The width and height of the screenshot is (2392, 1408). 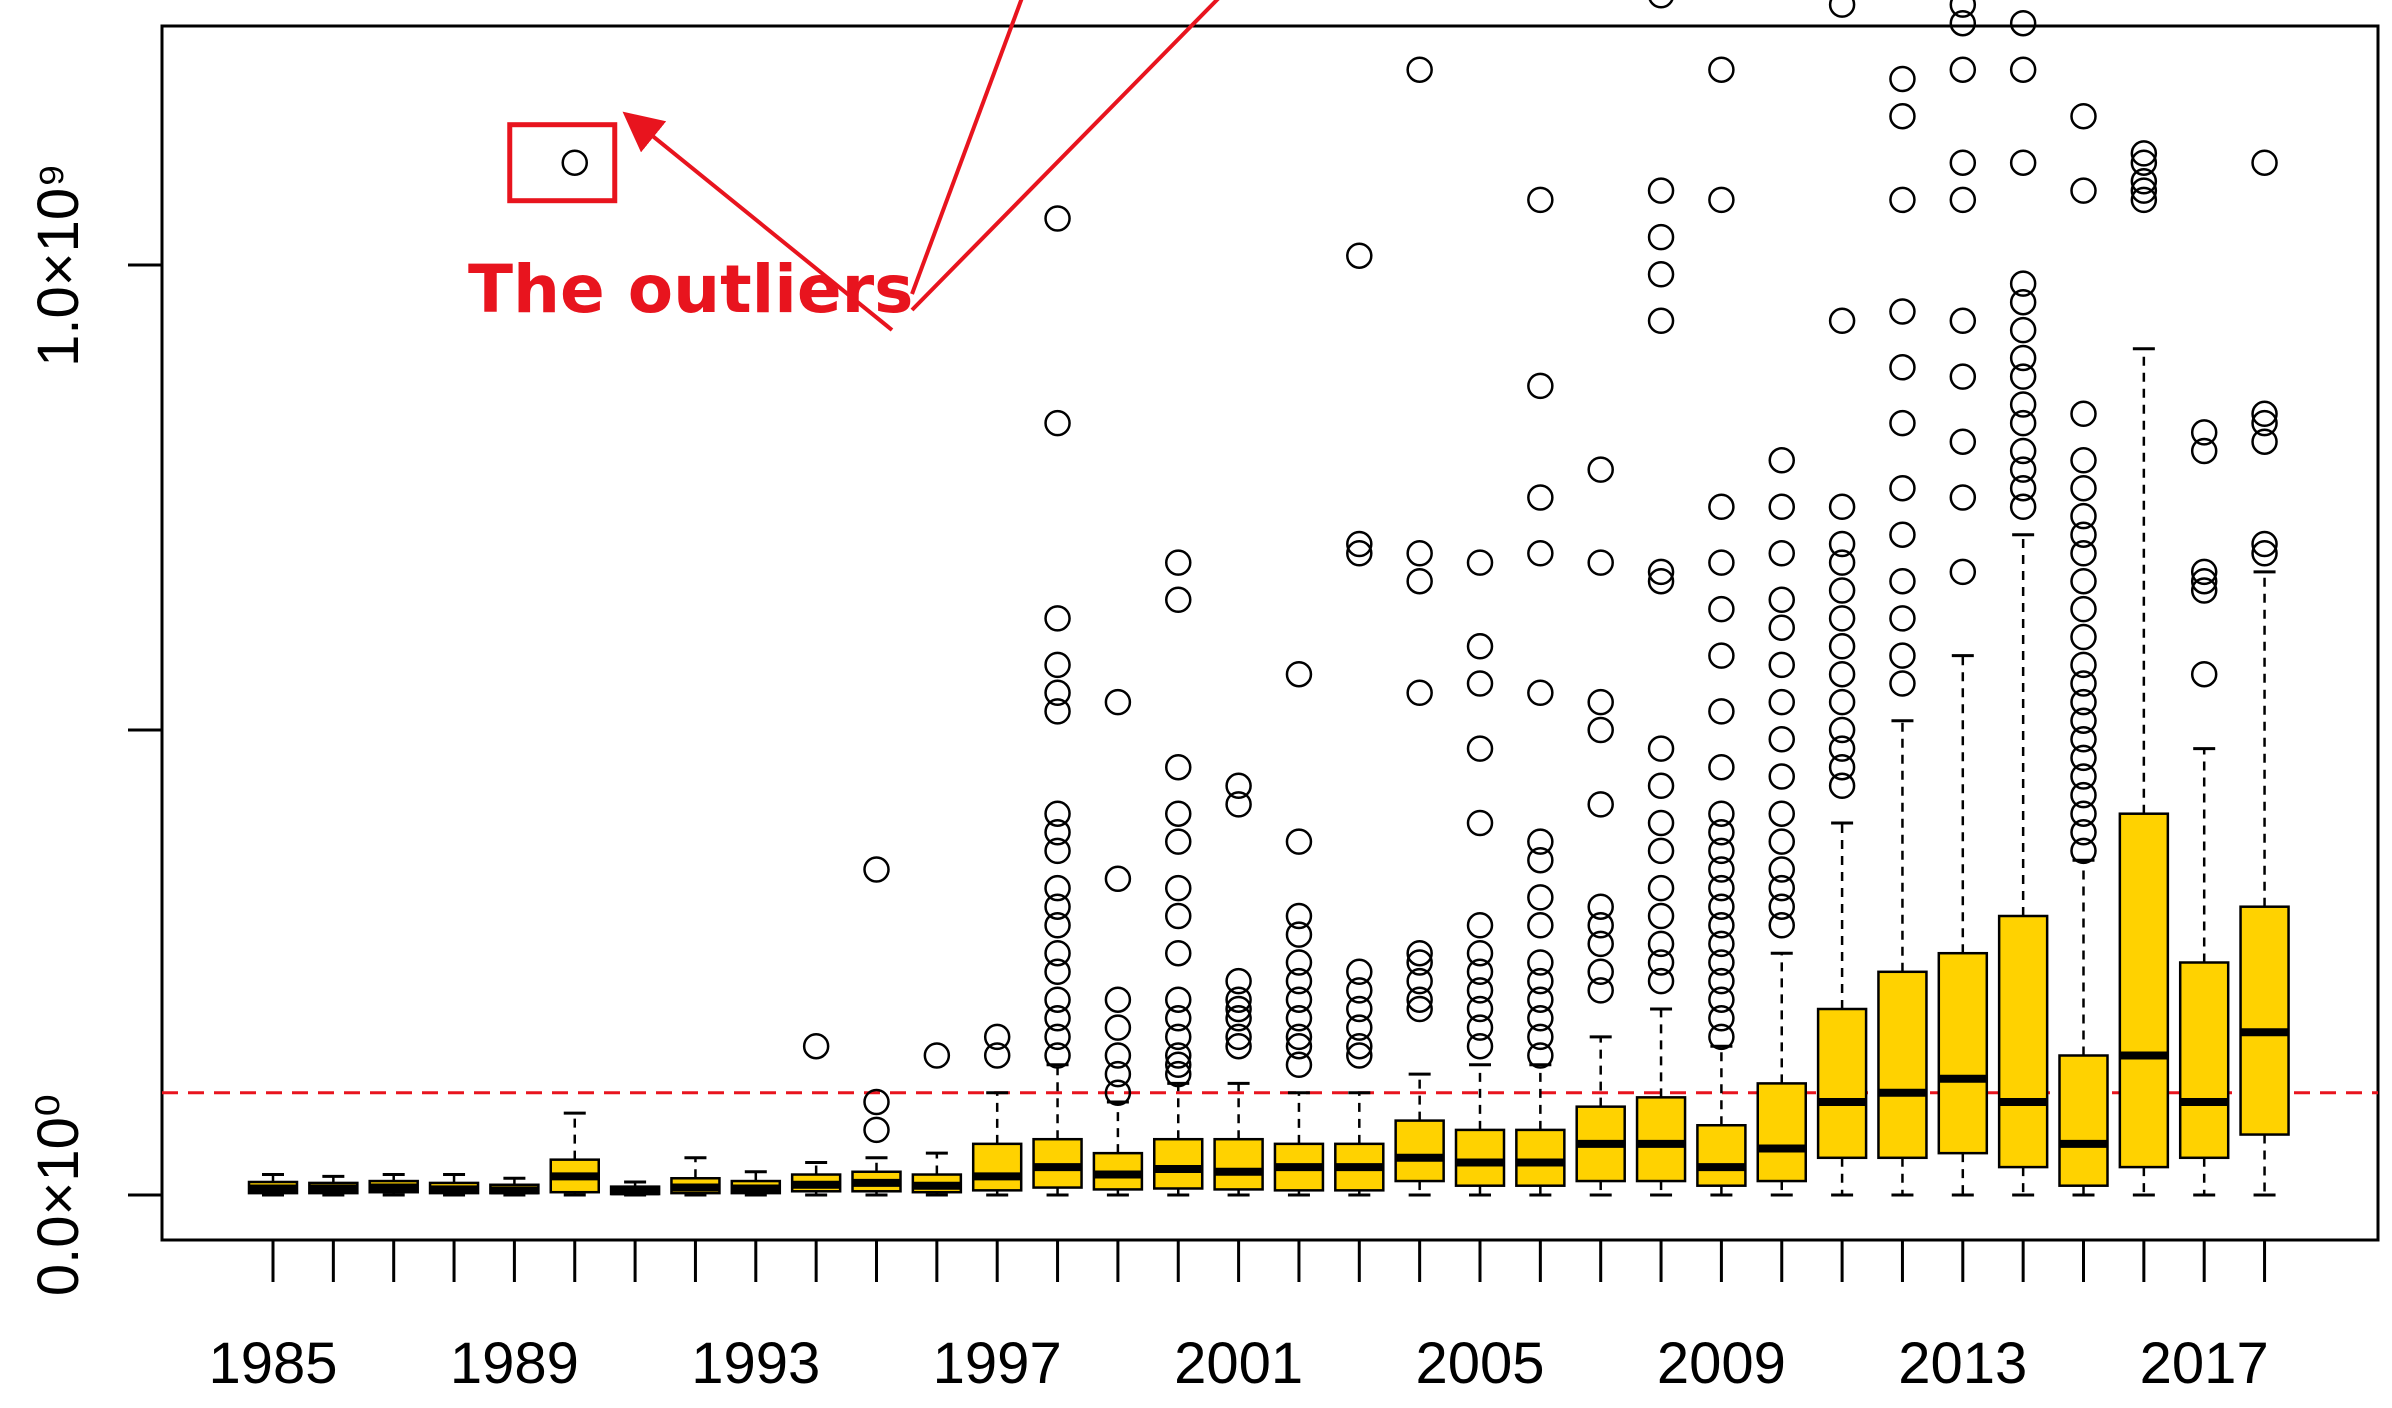 What do you see at coordinates (2144, 668) in the screenshot?
I see `box-2016` at bounding box center [2144, 668].